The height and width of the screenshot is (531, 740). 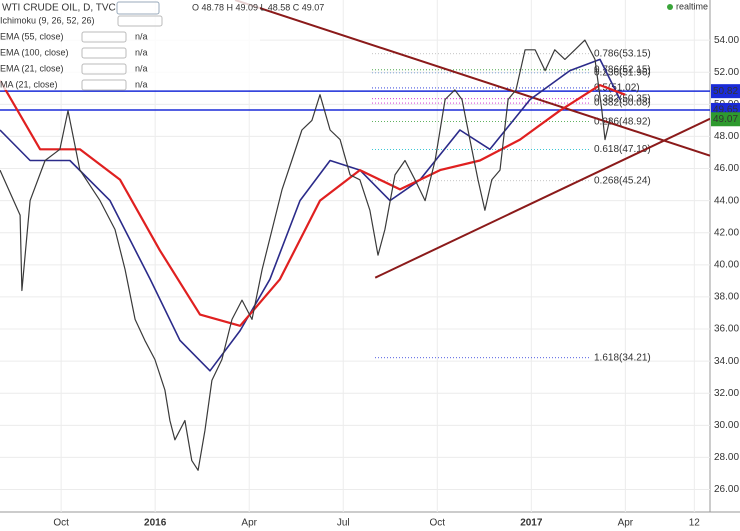 What do you see at coordinates (725, 110) in the screenshot?
I see `price-tag-label: 49.65` at bounding box center [725, 110].